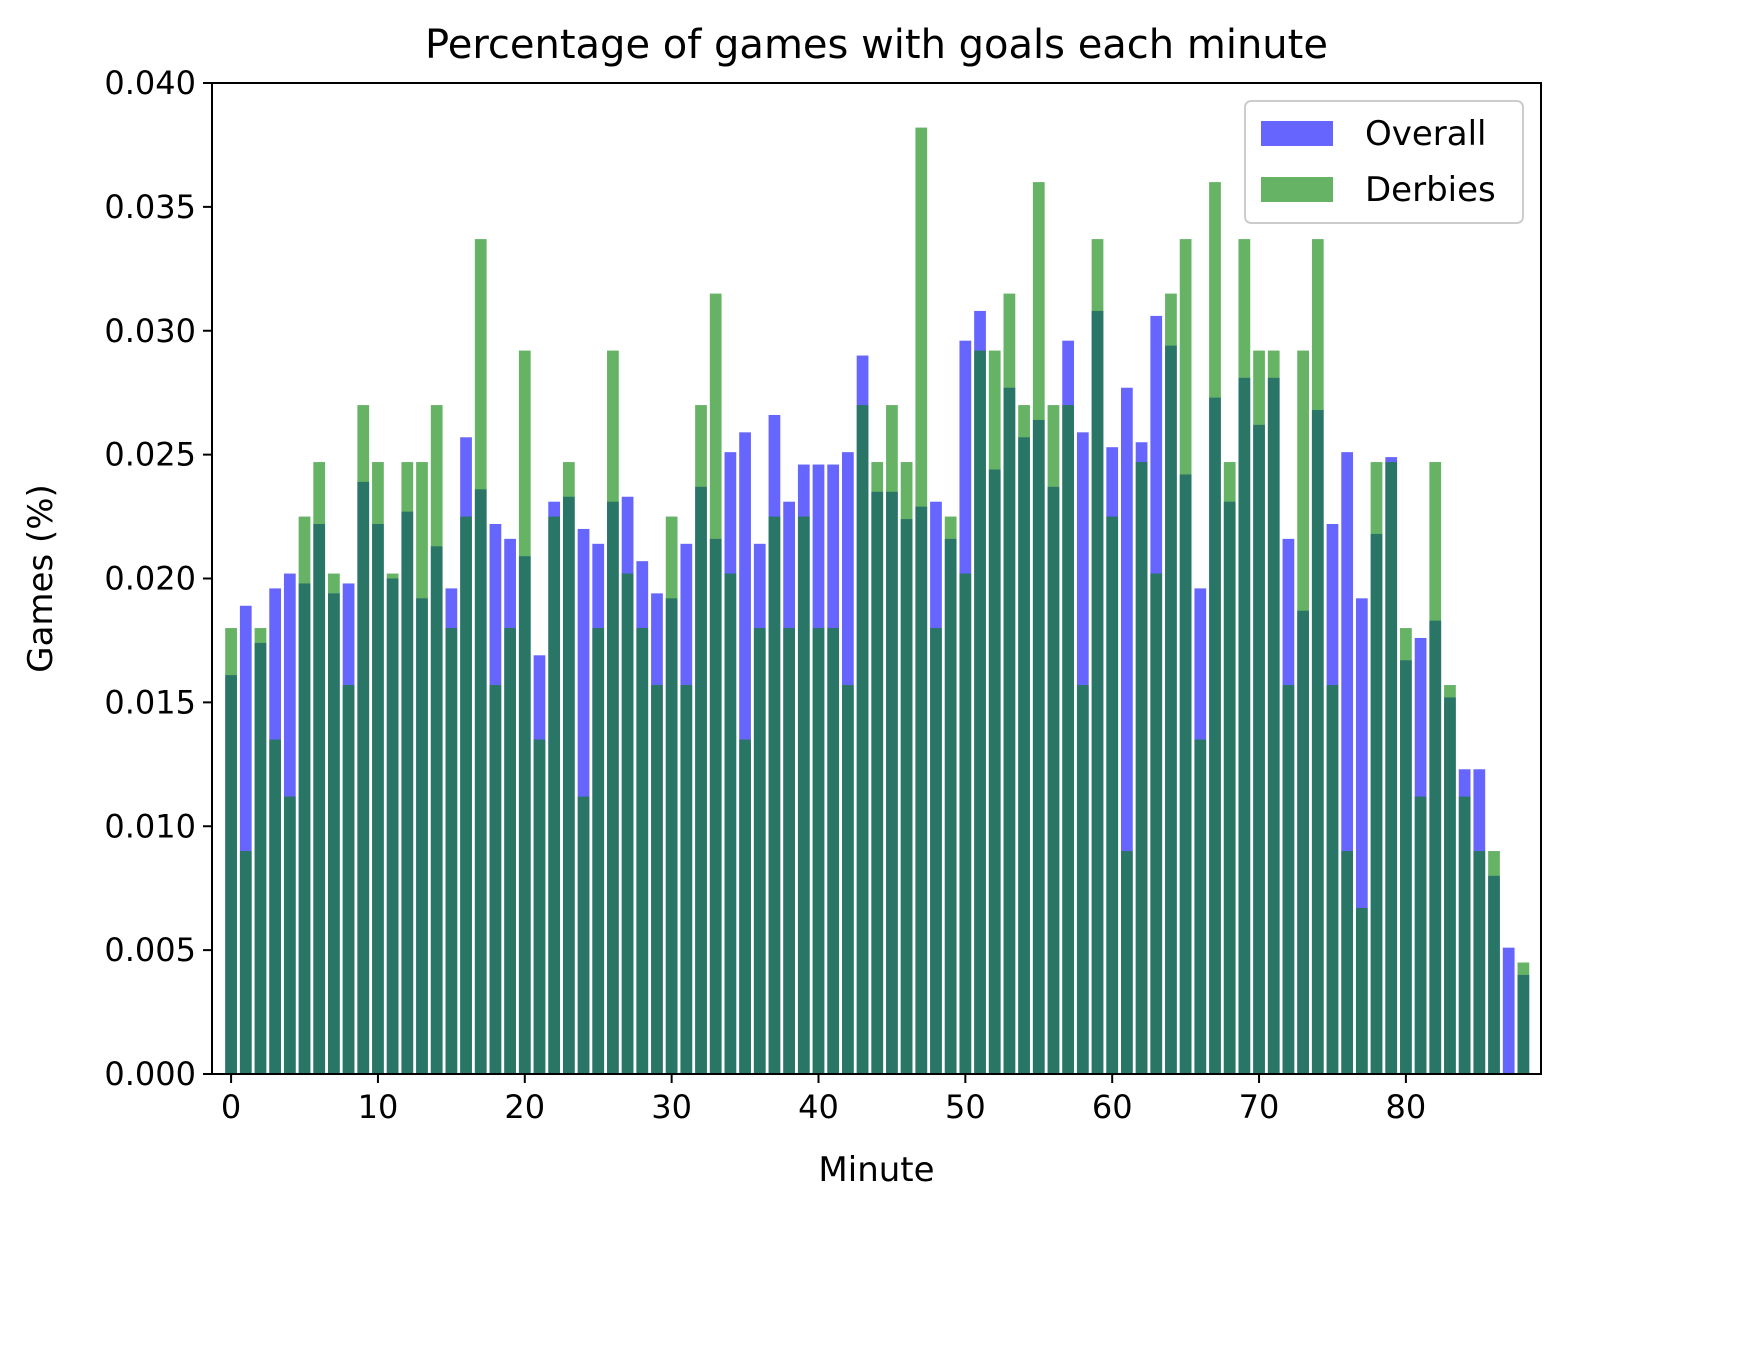 The width and height of the screenshot is (1755, 1361). I want to click on legend-swatch-overall, so click(1297, 133).